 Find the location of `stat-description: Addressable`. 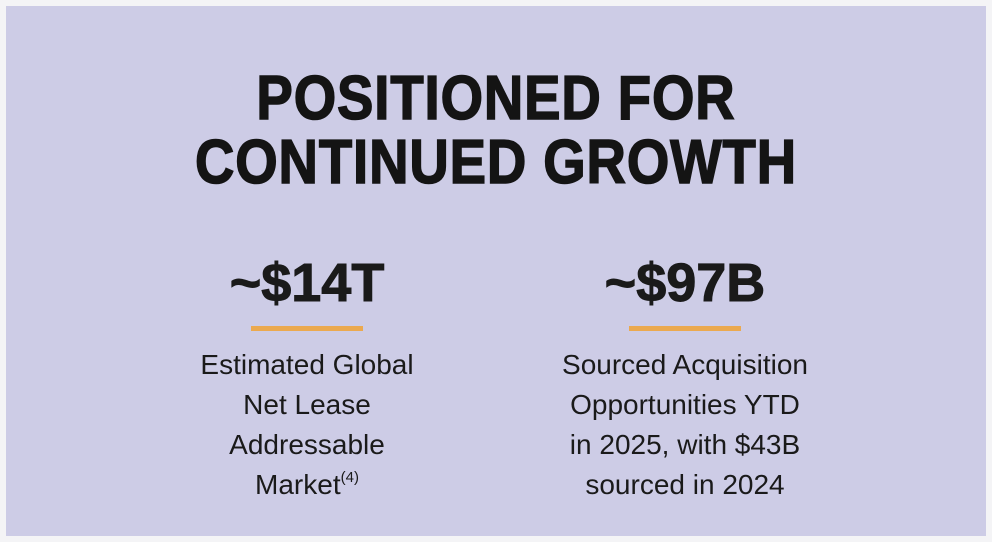

stat-description: Addressable is located at coordinates (307, 444).